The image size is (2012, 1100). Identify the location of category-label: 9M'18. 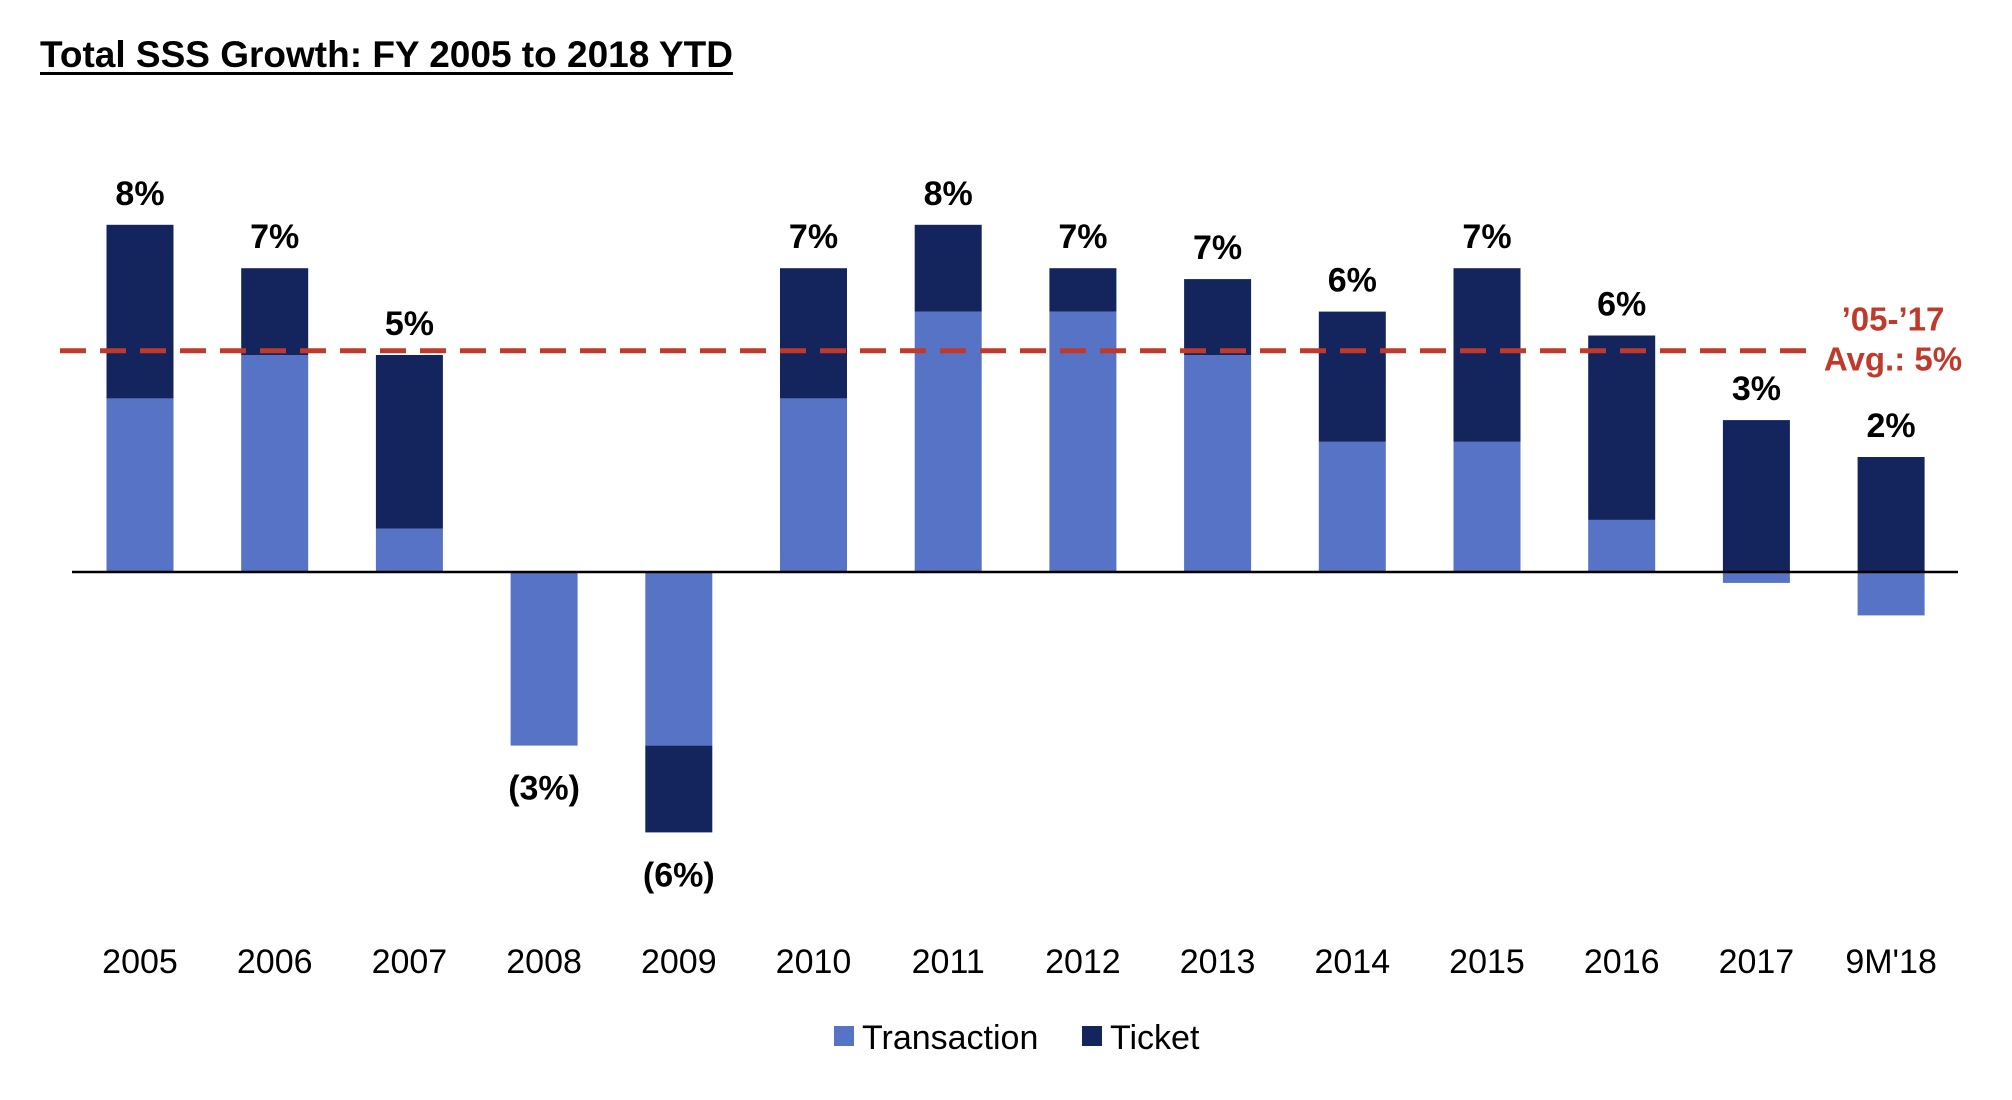
(1891, 962).